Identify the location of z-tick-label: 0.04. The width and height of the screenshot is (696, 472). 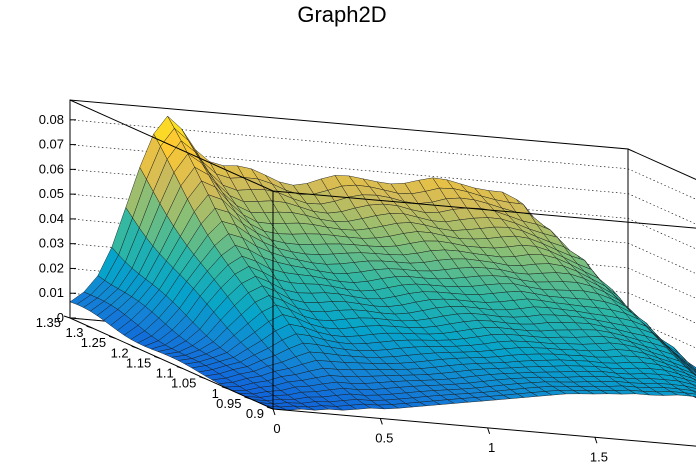
(51, 218).